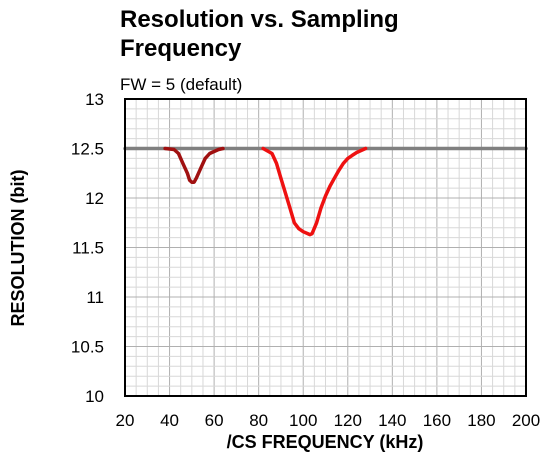  I want to click on x-tick-labels: 20 40 60 80 100 120 140 160 180 200, so click(328, 420).